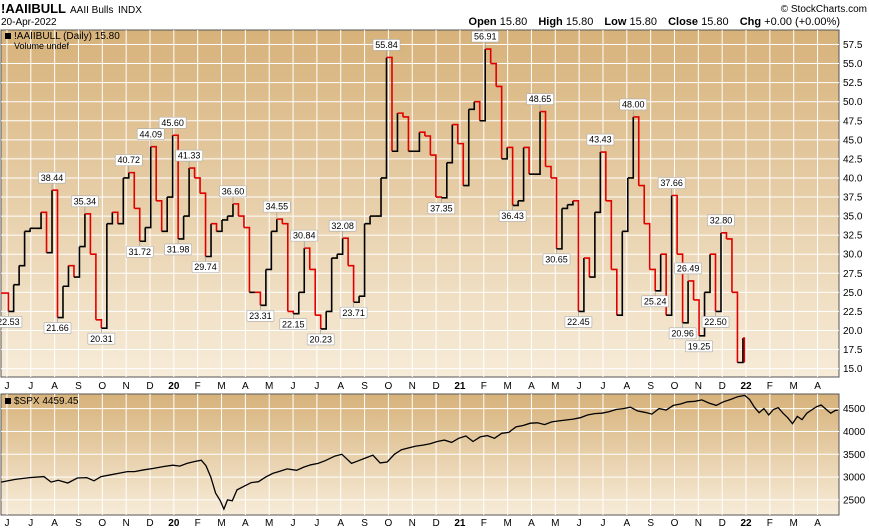  What do you see at coordinates (485, 37) in the screenshot?
I see `annotation-label: 56.91` at bounding box center [485, 37].